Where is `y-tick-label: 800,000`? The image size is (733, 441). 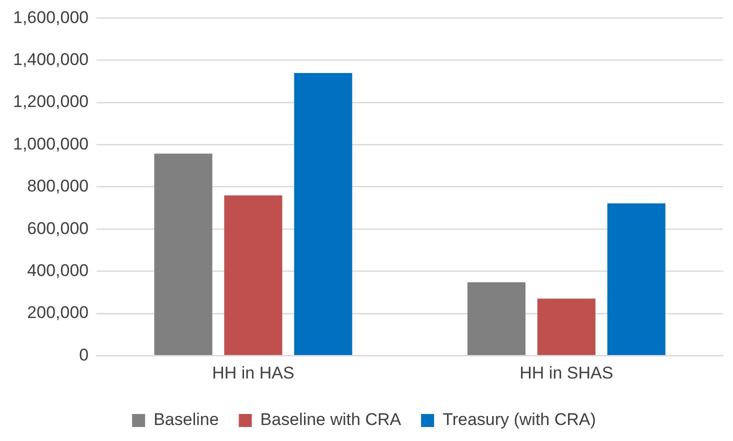
y-tick-label: 800,000 is located at coordinates (58, 186).